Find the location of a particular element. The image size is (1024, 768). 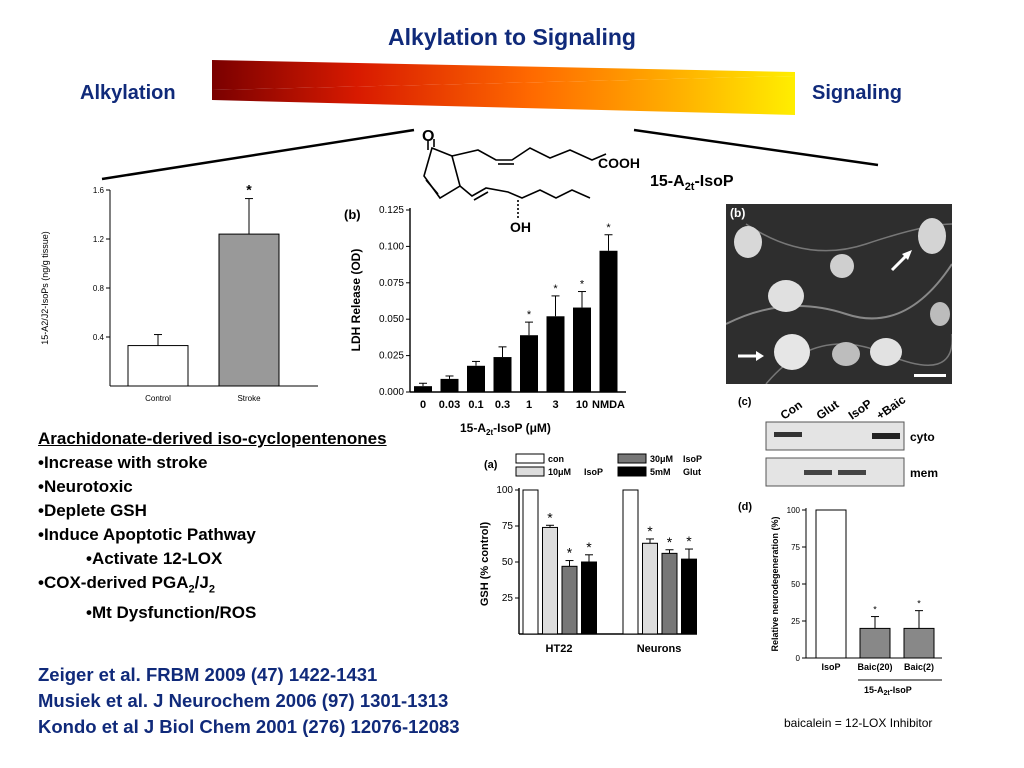

x-tick-label: NMDA is located at coordinates (608, 405).